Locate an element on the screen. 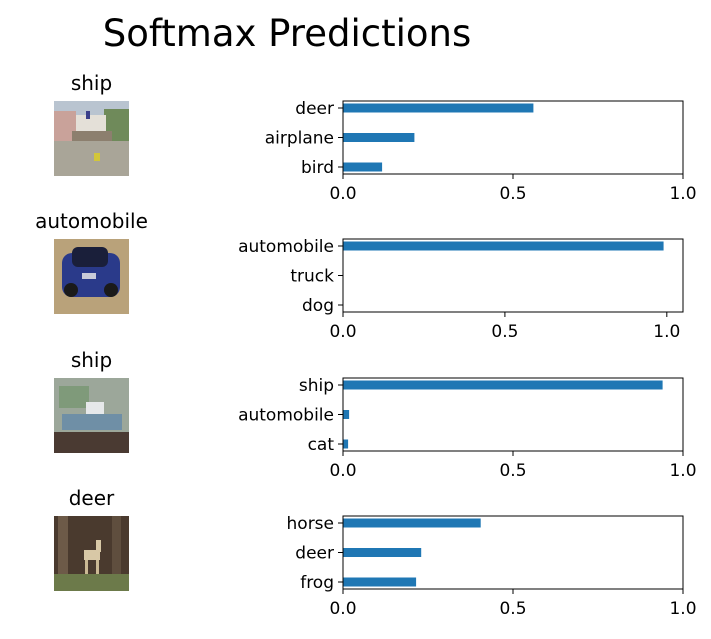 The height and width of the screenshot is (639, 711). thumb-flag is located at coordinates (88, 115).